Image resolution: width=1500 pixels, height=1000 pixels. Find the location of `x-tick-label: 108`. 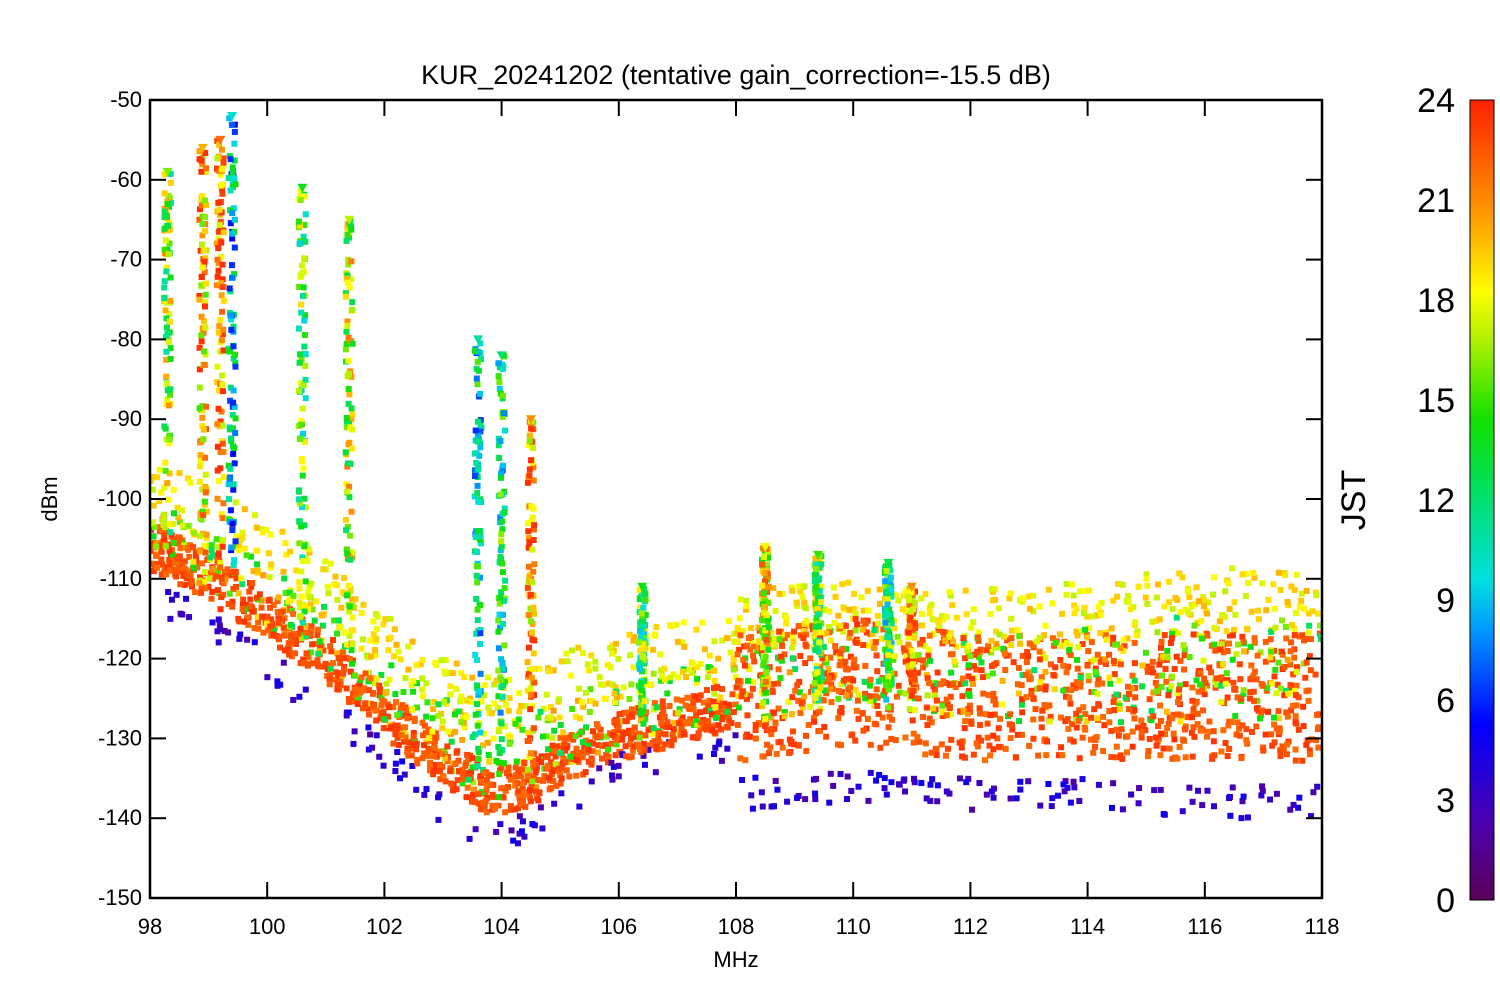

x-tick-label: 108 is located at coordinates (736, 926).